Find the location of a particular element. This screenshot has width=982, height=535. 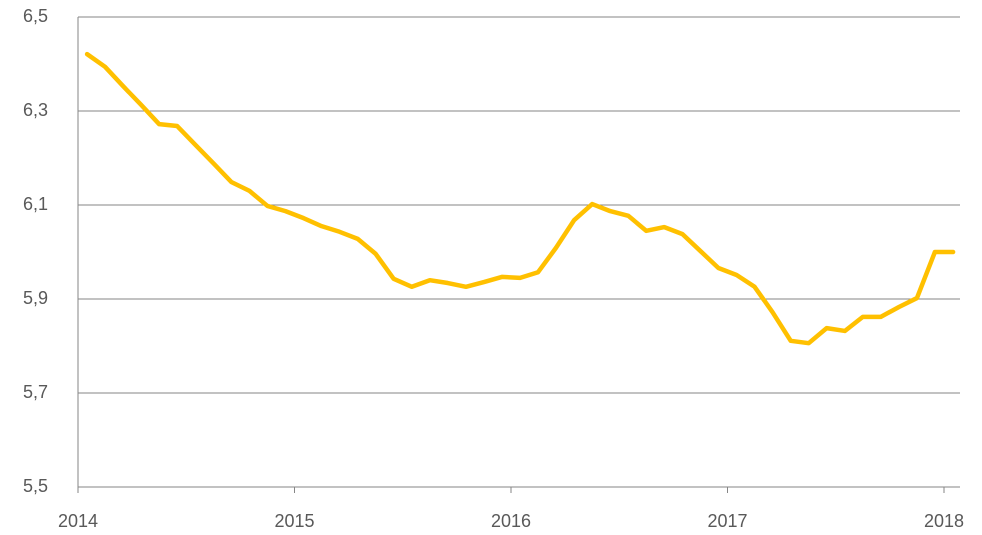

x-tick-label: 2016 is located at coordinates (511, 521).